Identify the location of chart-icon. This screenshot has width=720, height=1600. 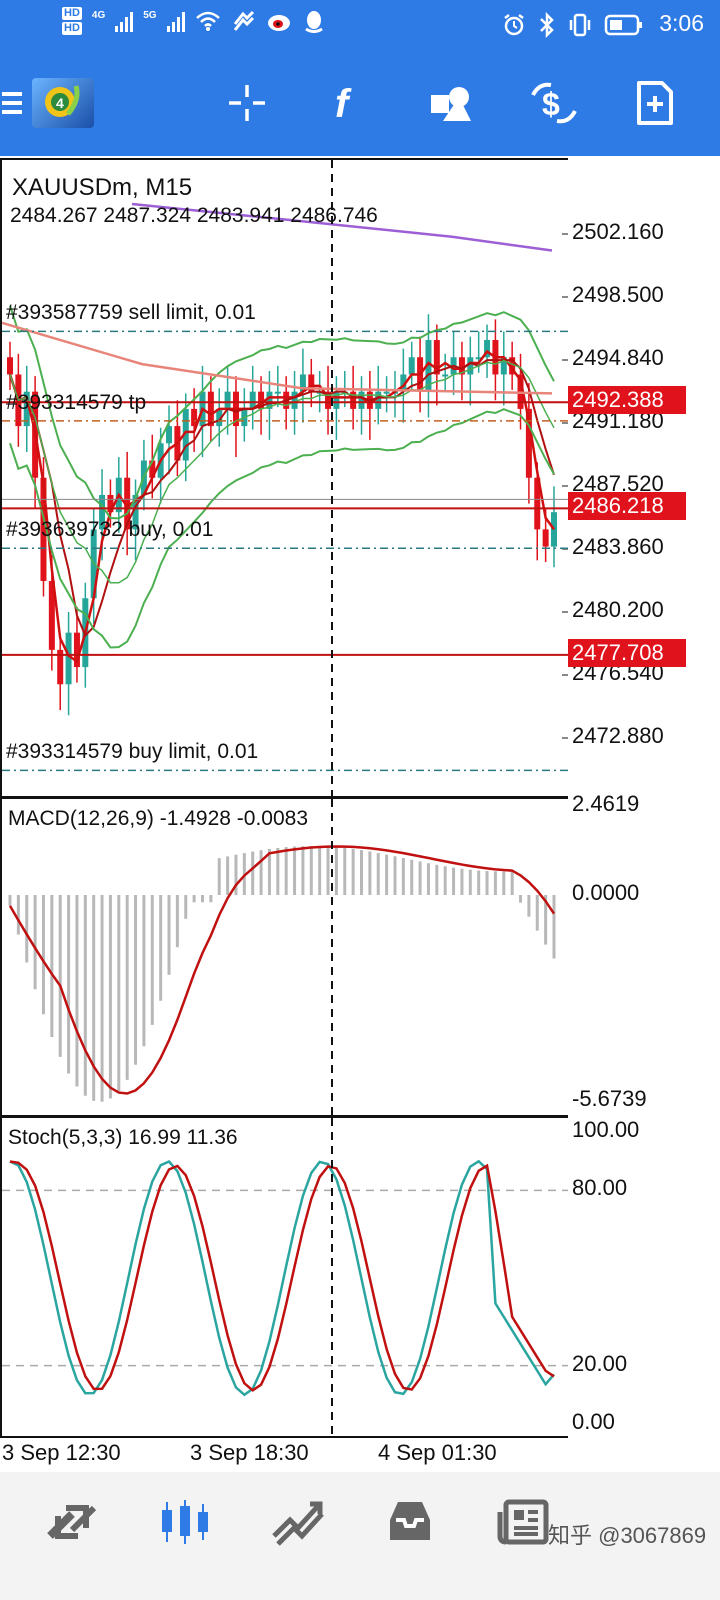
(186, 1522).